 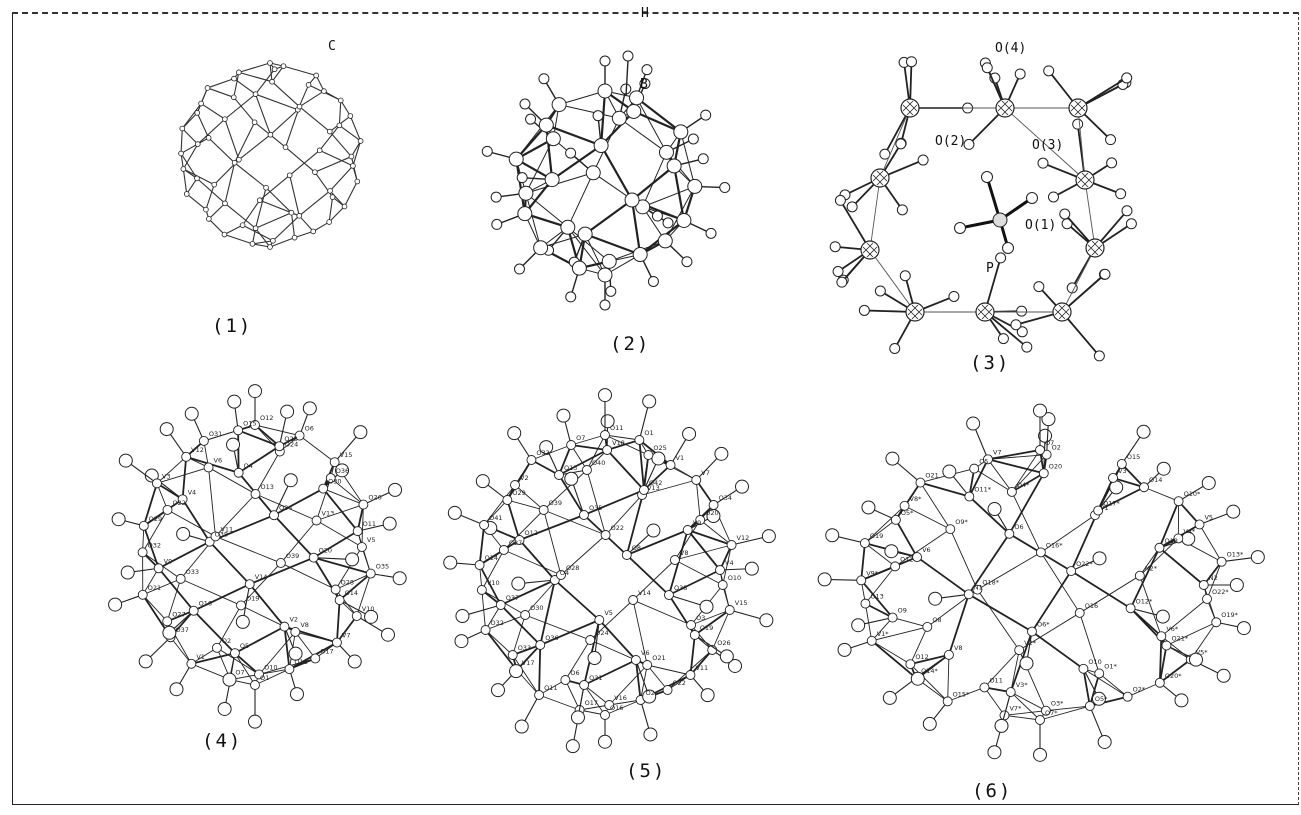 What do you see at coordinates (270, 195) in the screenshot?
I see `panel-1: C (1)` at bounding box center [270, 195].